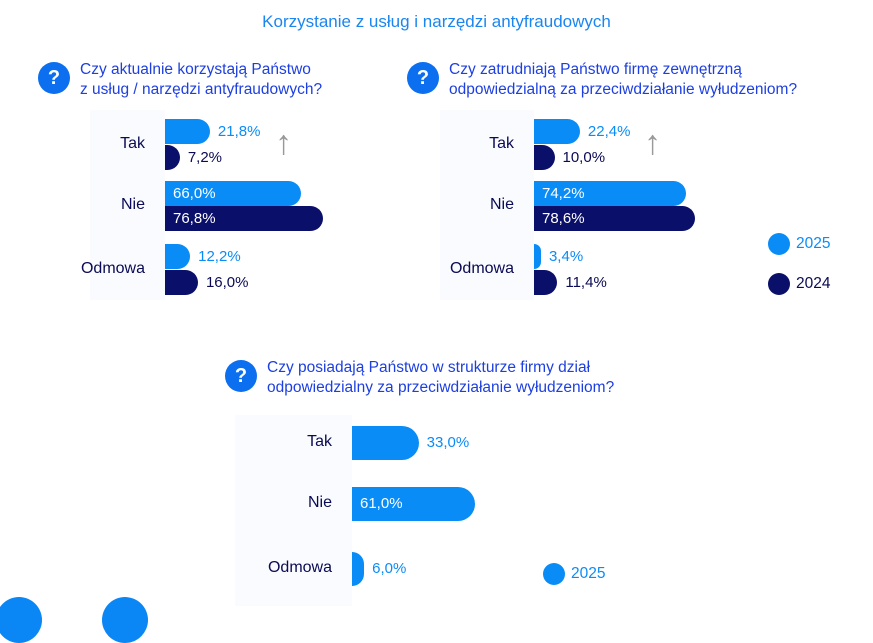  I want to click on legend-label: 2024, so click(813, 283).